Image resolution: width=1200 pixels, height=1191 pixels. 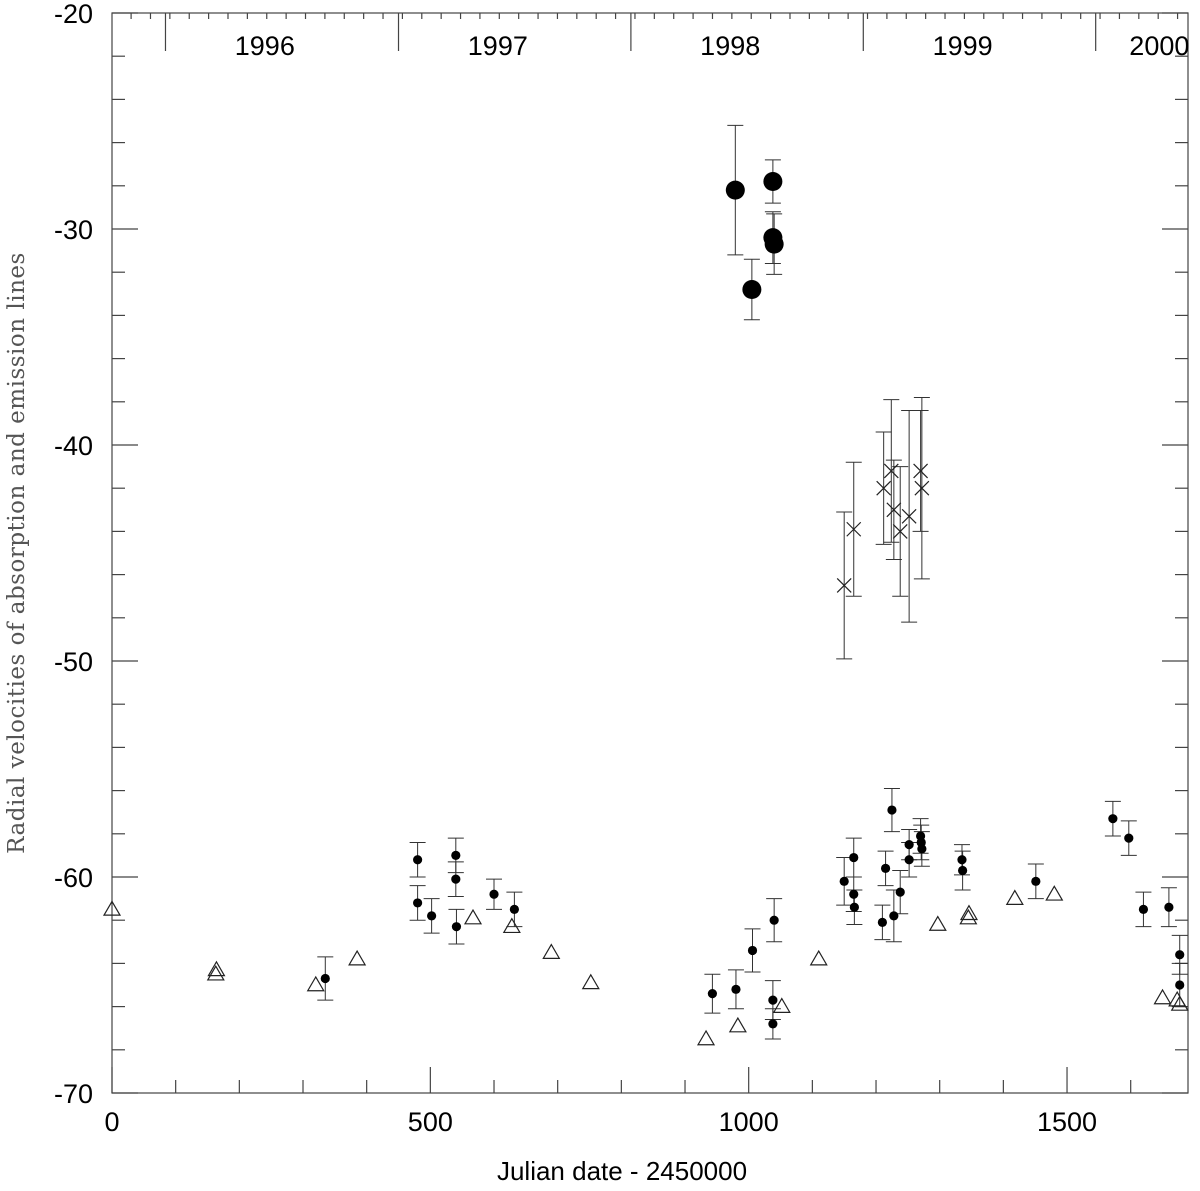 What do you see at coordinates (265, 46) in the screenshot?
I see `year-label: 1996` at bounding box center [265, 46].